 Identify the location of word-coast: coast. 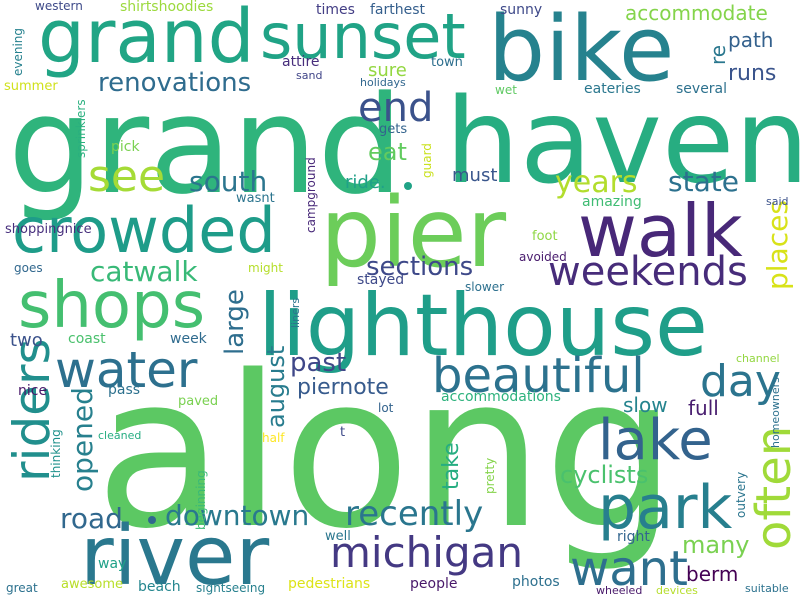
(87, 339).